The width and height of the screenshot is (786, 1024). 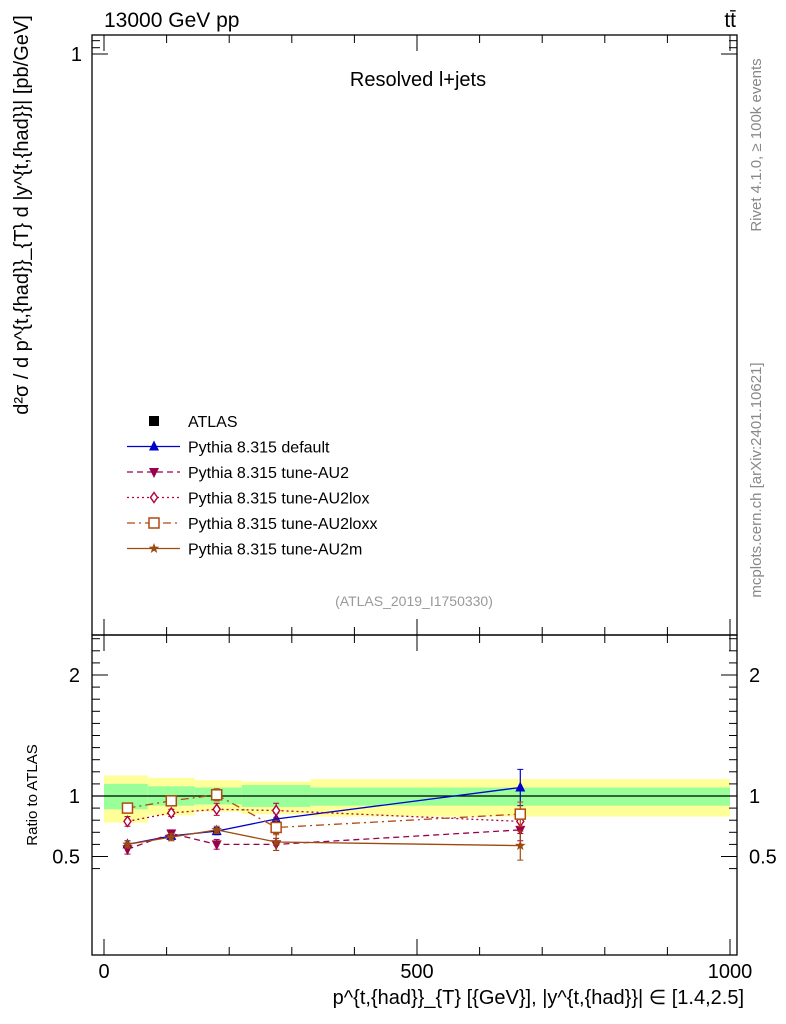 I want to click on ratio-pythia-8-315-tune-au2loxx, so click(x=324, y=812).